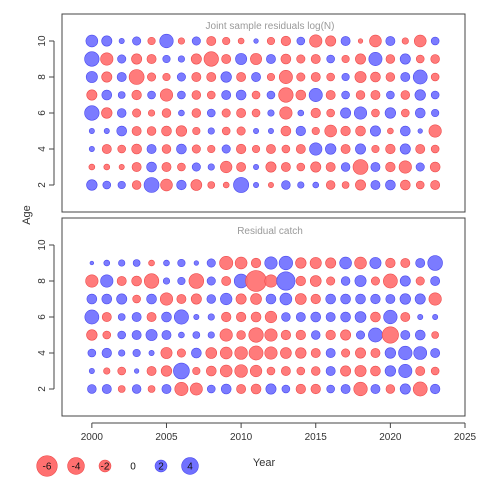 The image size is (480, 480). I want to click on size-legend: -6 -4 -2 0 2 4, so click(117, 466).